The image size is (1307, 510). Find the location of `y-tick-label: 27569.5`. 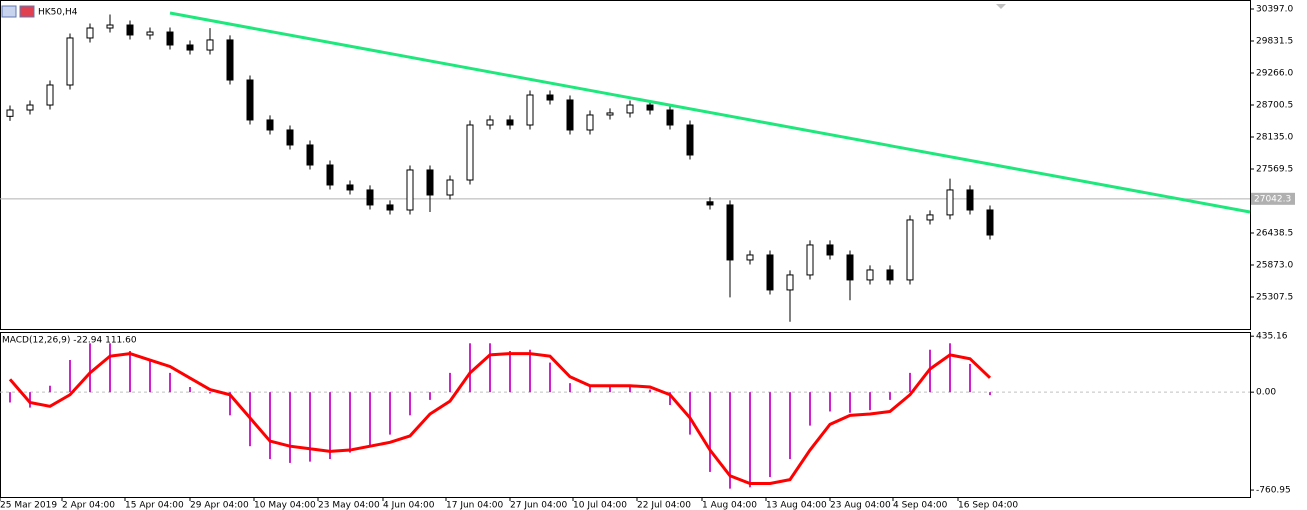

y-tick-label: 27569.5 is located at coordinates (1274, 169).